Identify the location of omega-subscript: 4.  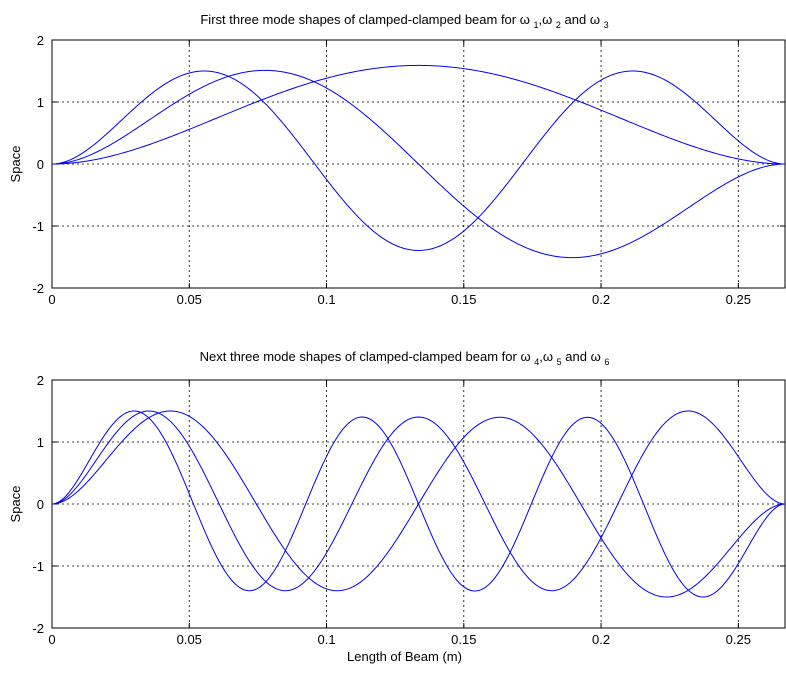
(536, 362).